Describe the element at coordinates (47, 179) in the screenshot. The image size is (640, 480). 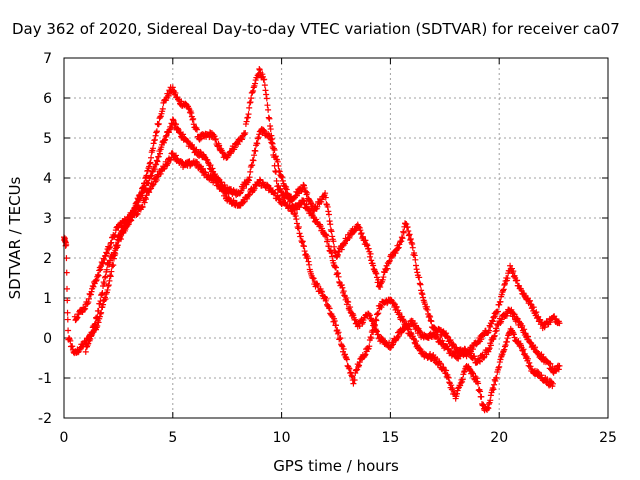
I see `y-tick-label: 4` at that location.